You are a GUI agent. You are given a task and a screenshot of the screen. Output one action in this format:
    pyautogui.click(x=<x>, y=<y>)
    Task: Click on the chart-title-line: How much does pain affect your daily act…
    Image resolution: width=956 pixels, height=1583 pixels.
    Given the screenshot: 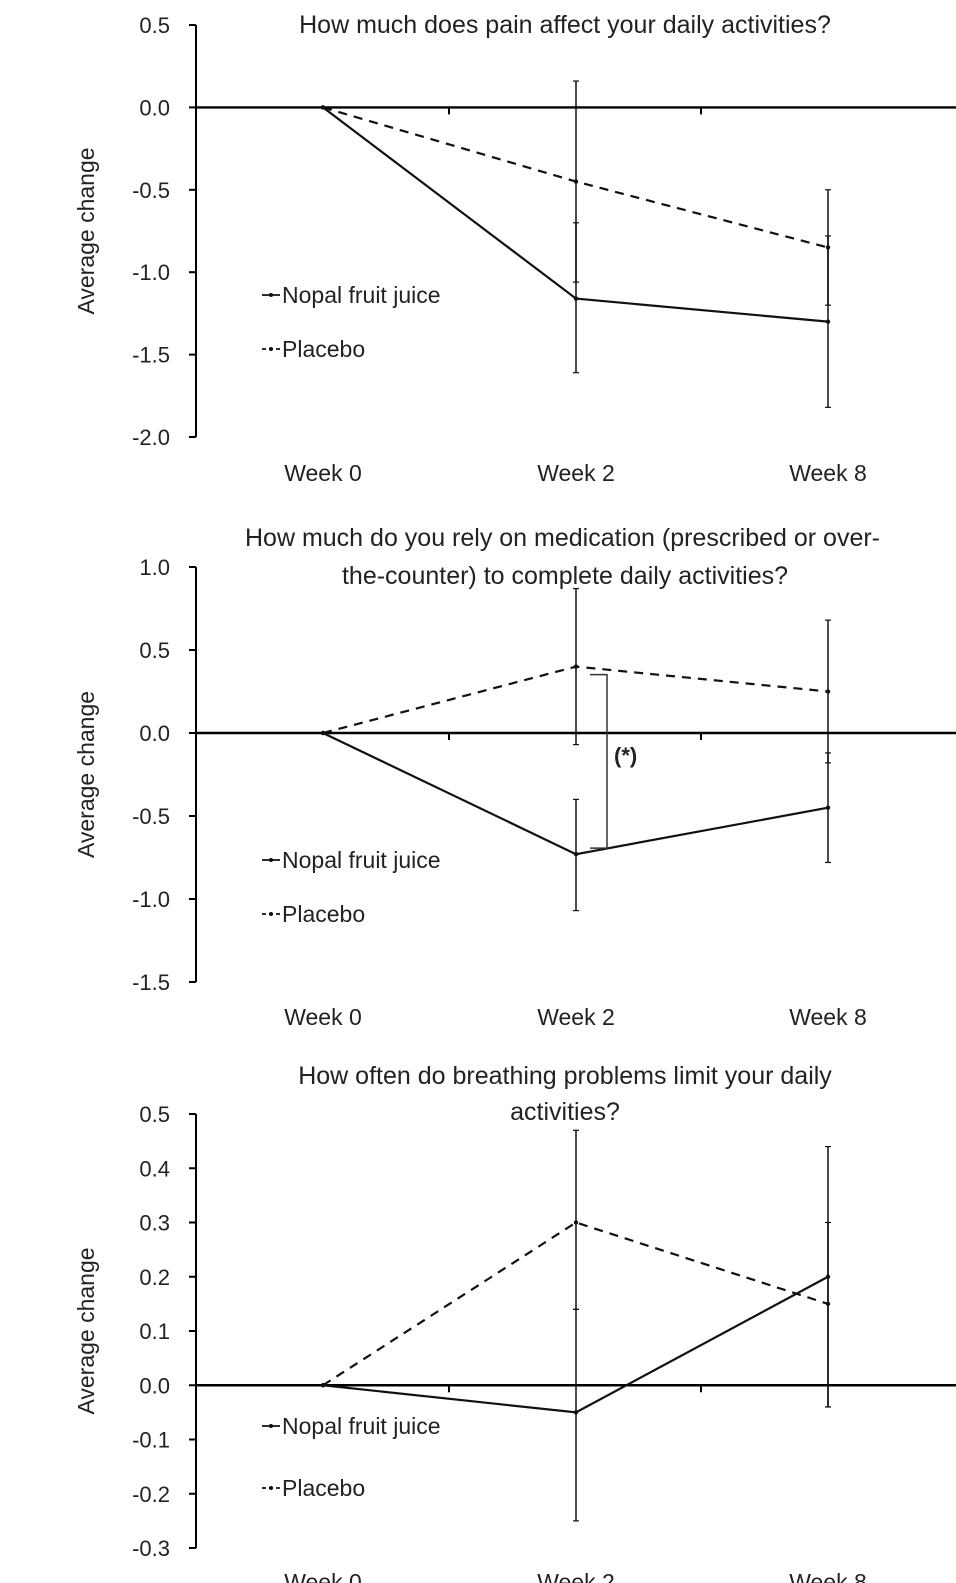 What is the action you would take?
    pyautogui.click(x=565, y=25)
    